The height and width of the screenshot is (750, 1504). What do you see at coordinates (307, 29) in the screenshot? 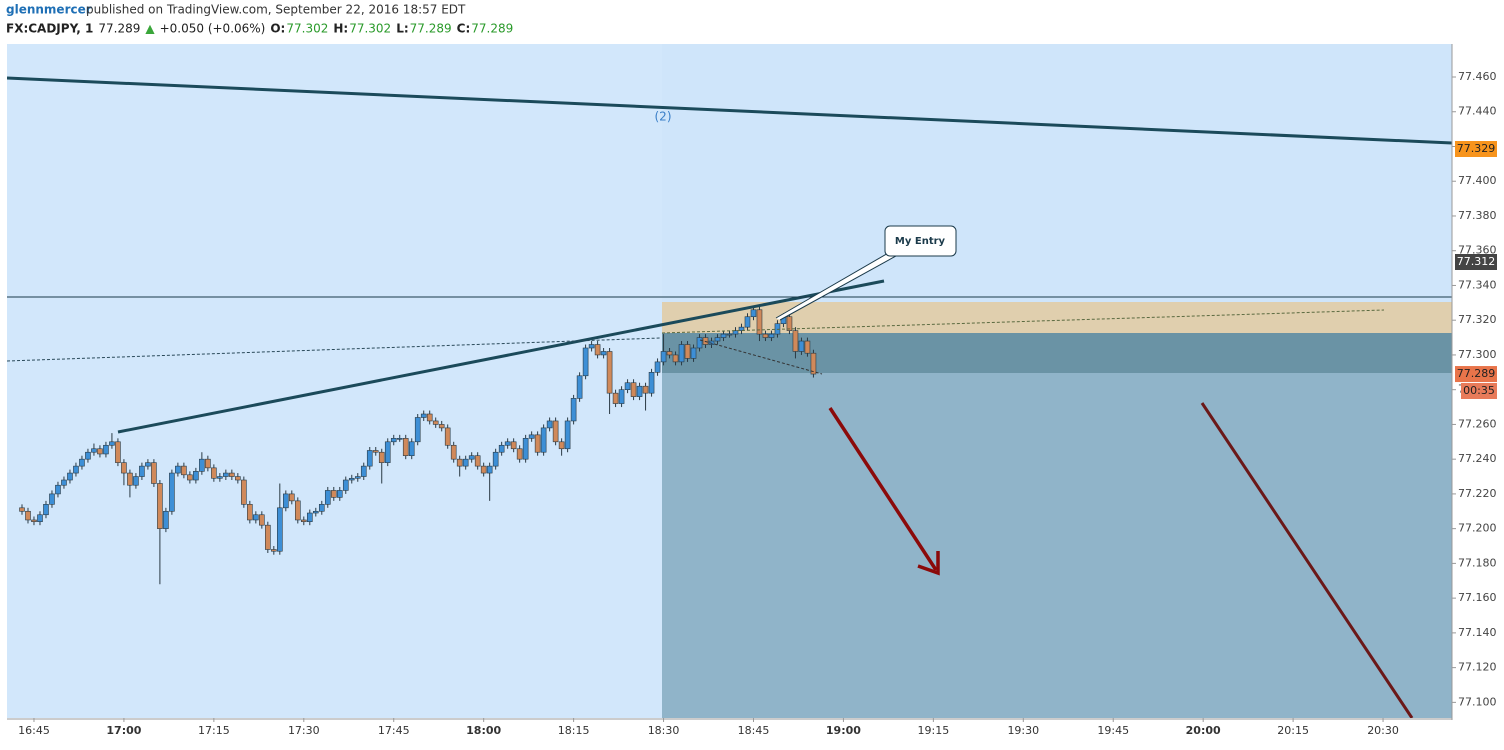
I see `open: 77.302` at bounding box center [307, 29].